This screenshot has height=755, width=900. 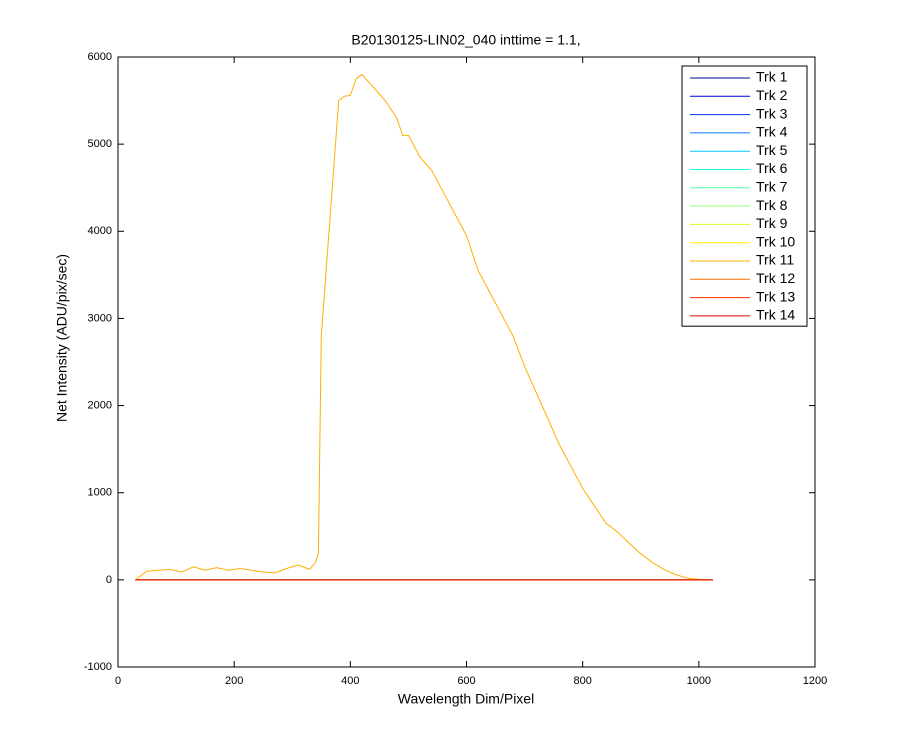 What do you see at coordinates (772, 168) in the screenshot?
I see `legend-label: Trk 6` at bounding box center [772, 168].